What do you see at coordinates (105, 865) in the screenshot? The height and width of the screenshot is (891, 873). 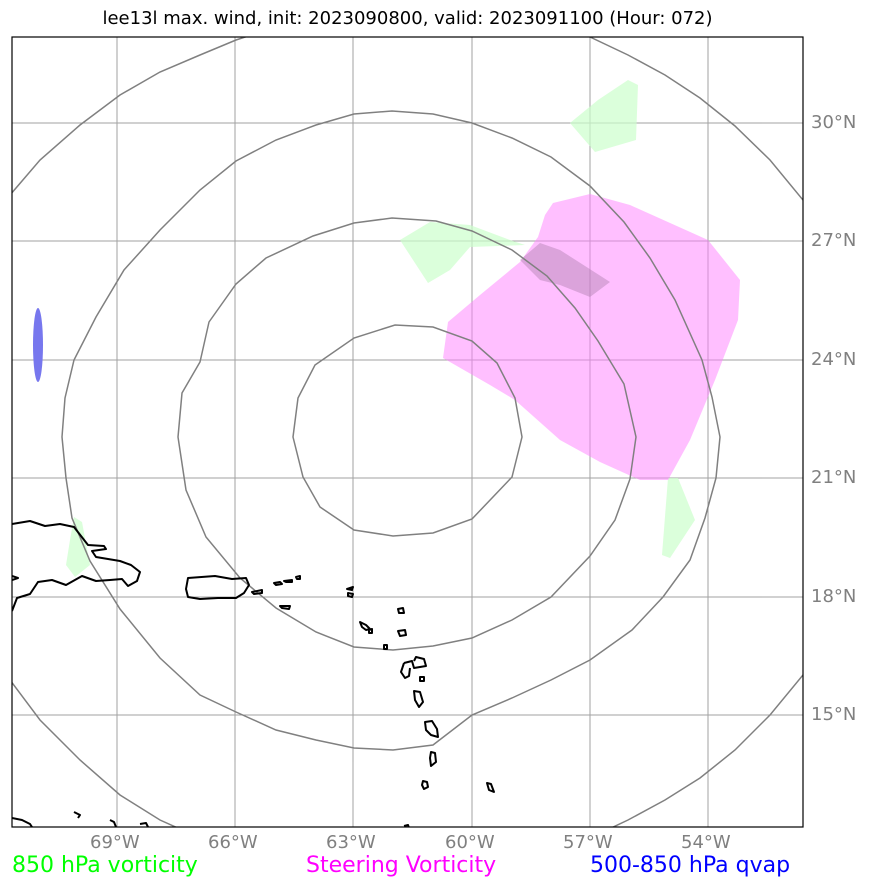 I see `legend-850-vorticity: 850 hPa vorticity` at bounding box center [105, 865].